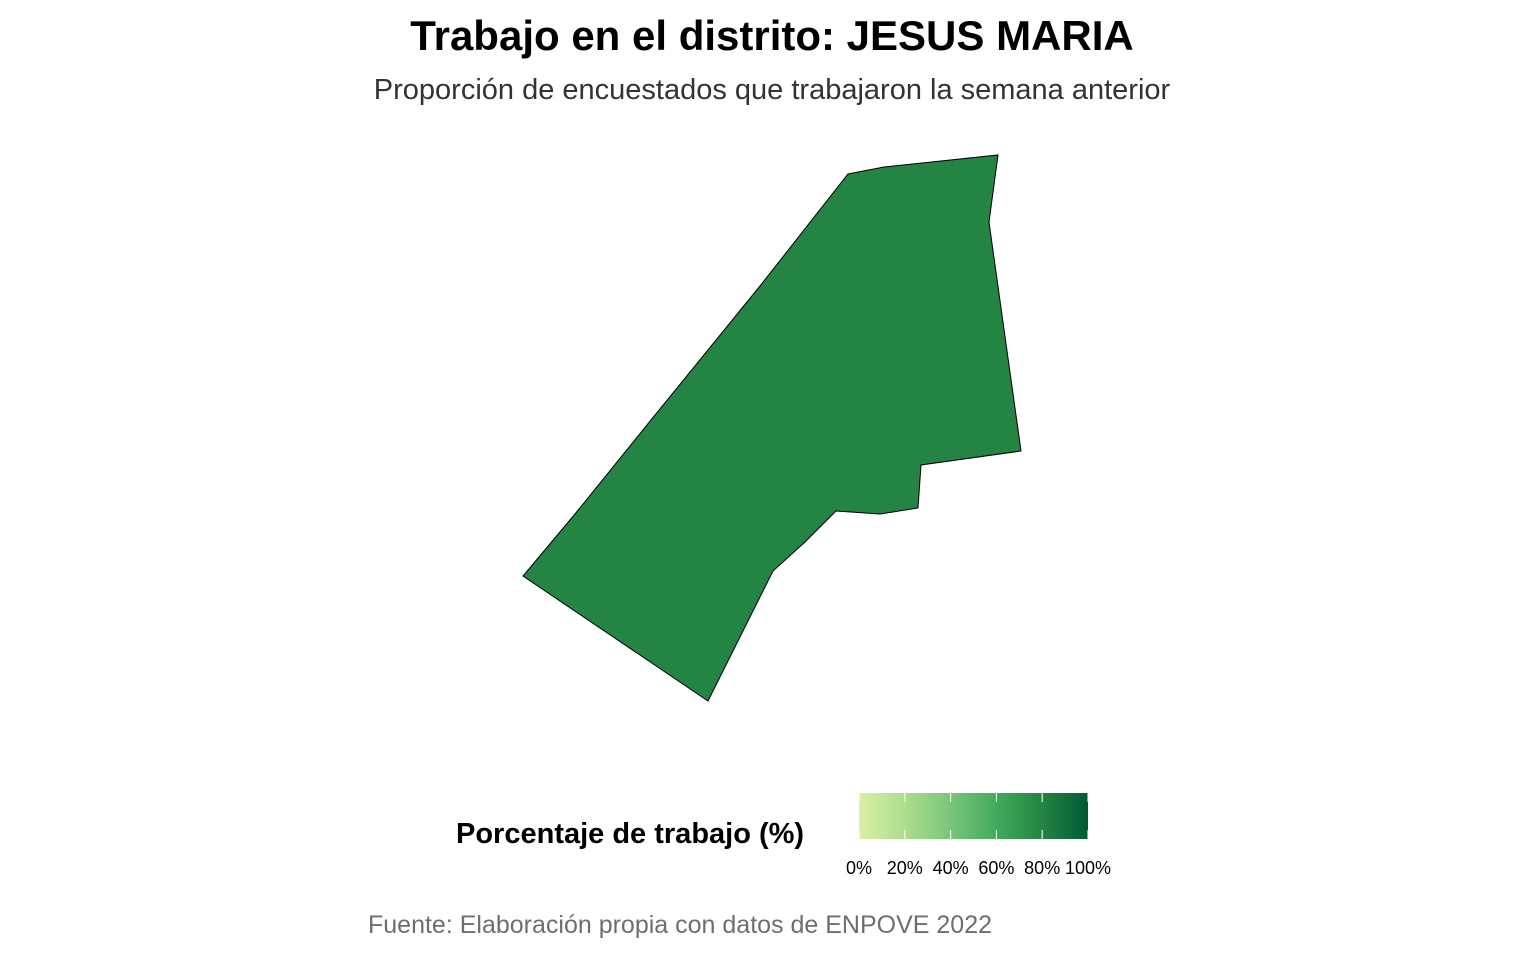  What do you see at coordinates (904, 868) in the screenshot?
I see `legend-tick-label: 20%` at bounding box center [904, 868].